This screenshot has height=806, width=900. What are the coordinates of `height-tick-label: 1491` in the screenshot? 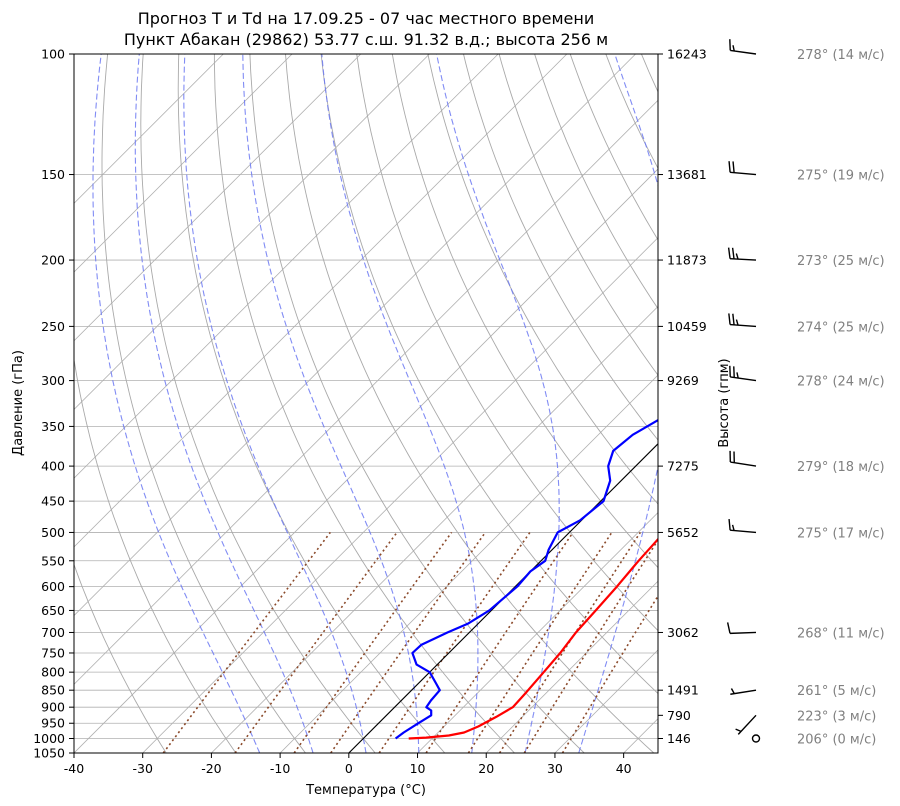 It's located at (683, 690).